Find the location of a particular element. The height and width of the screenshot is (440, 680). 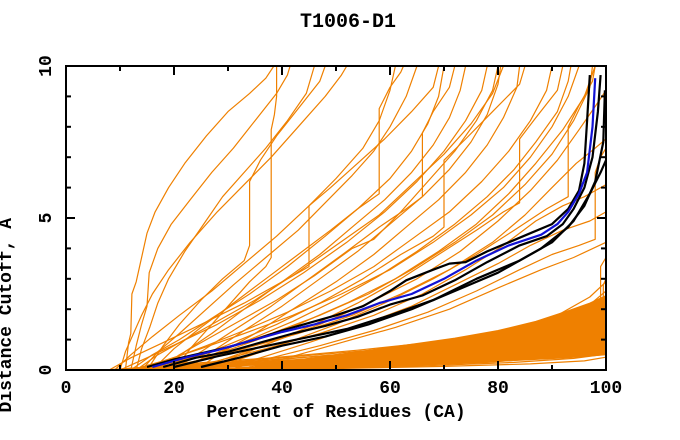

x-tick-label: 20 is located at coordinates (174, 389).